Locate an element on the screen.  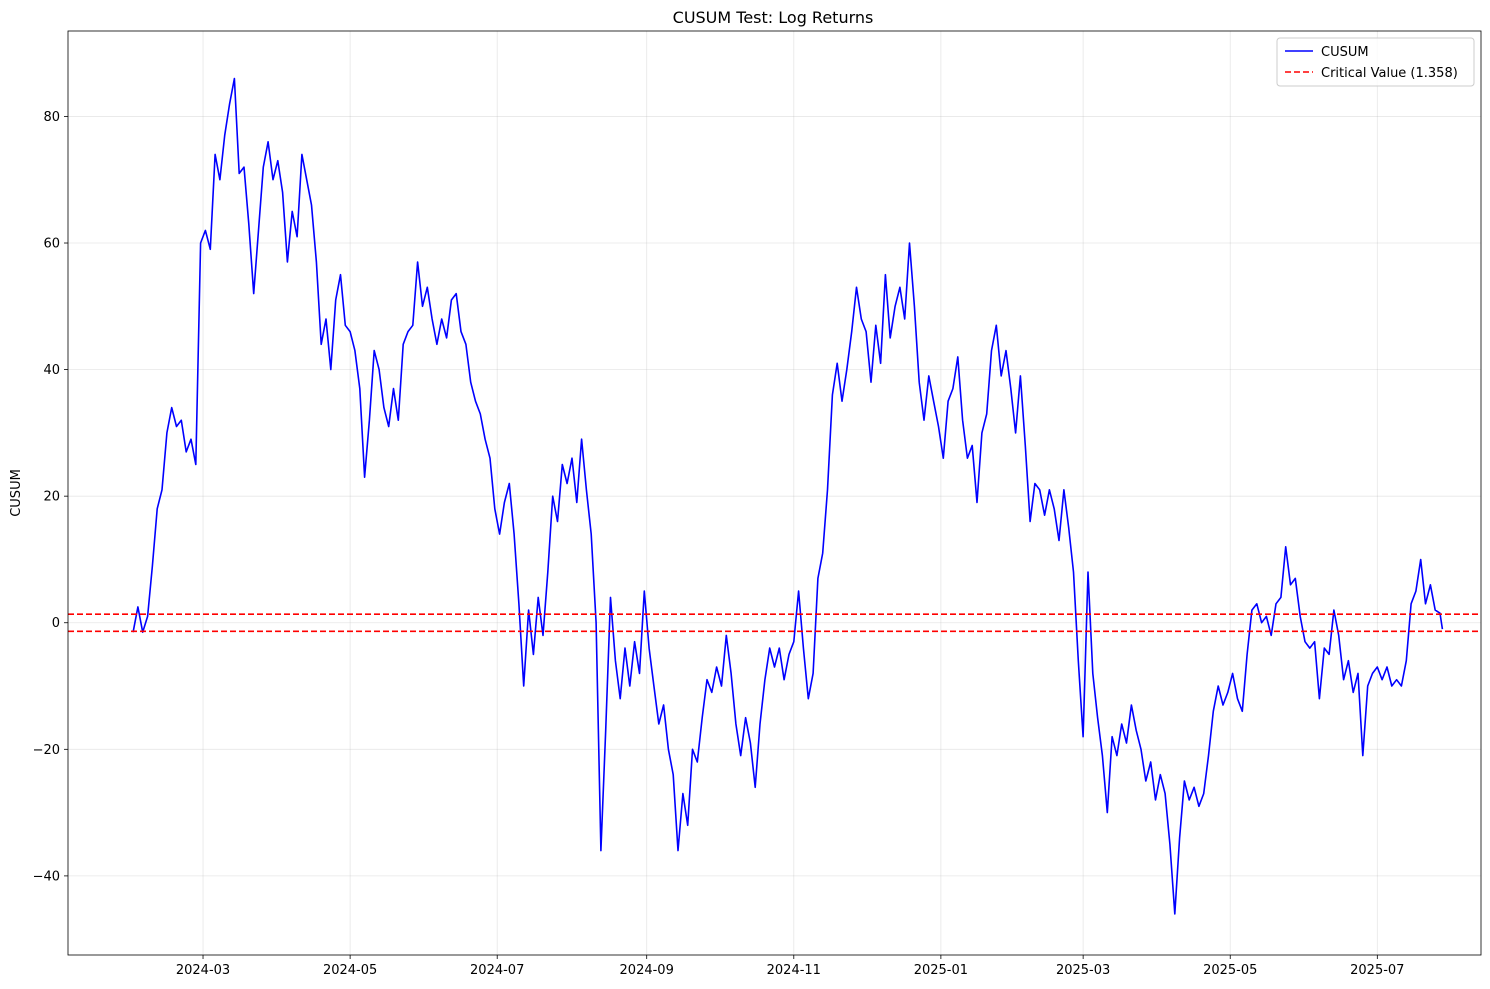
legend-entry-critical-value: Critical Value (1.358) is located at coordinates (1389, 73).